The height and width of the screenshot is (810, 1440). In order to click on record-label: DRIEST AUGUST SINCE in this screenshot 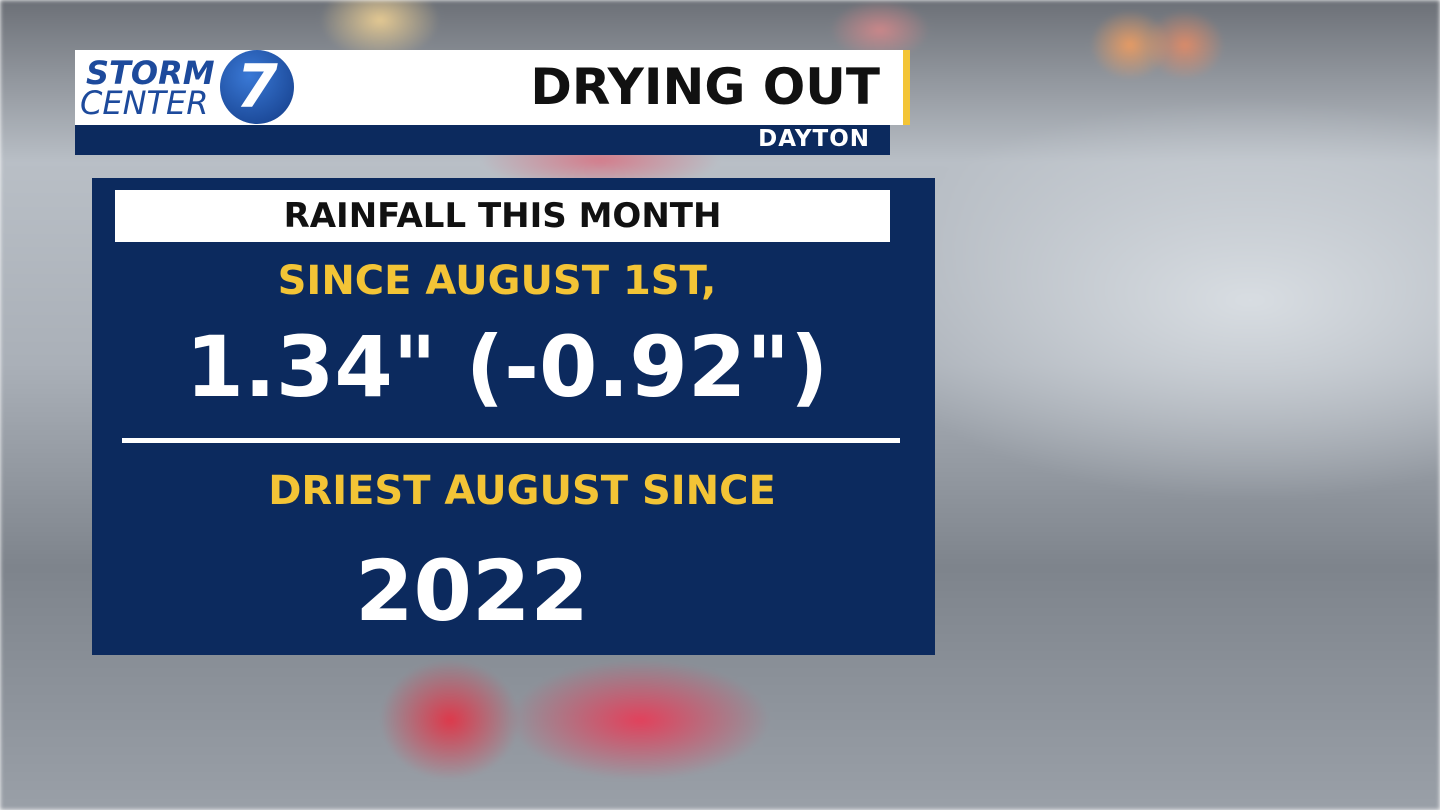, I will do `click(522, 491)`.